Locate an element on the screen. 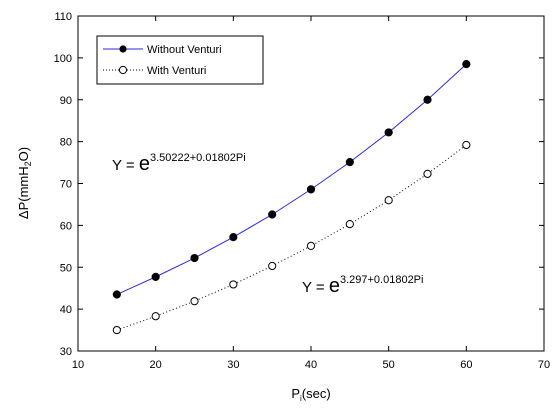 The image size is (556, 408). y-tick-label: 110 is located at coordinates (63, 17).